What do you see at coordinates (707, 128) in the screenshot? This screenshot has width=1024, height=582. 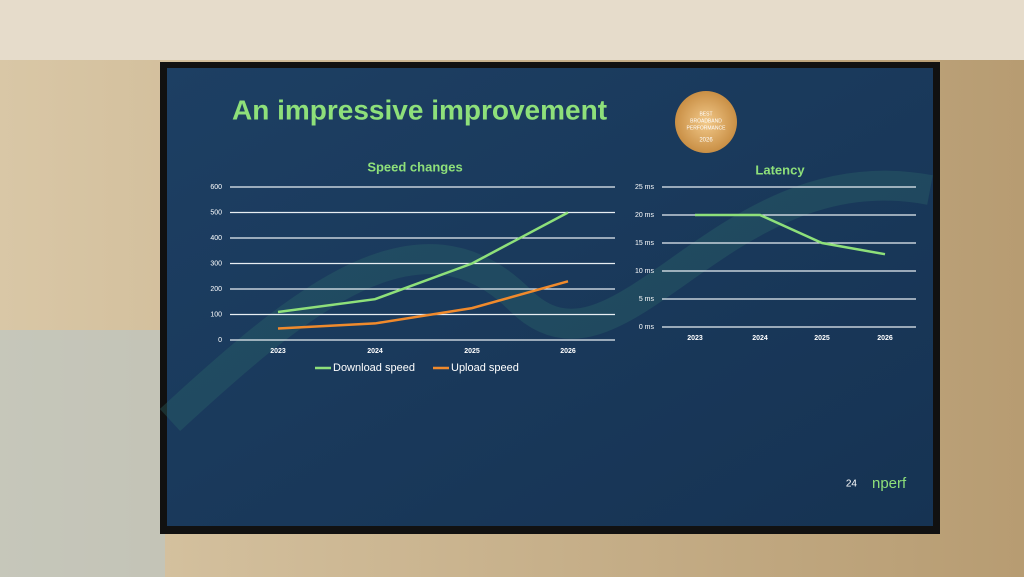 I see `badge-text: PERFORMANCE` at bounding box center [707, 128].